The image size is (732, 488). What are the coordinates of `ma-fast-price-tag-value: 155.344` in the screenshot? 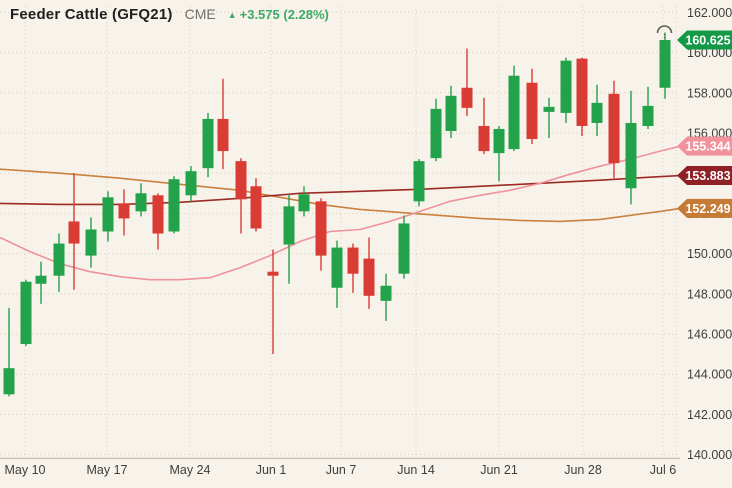 It's located at (707, 147).